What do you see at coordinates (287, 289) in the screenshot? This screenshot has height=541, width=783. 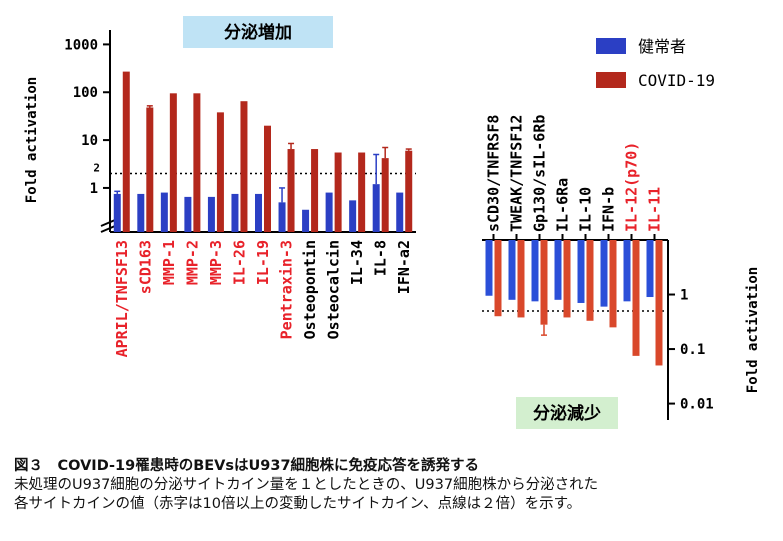 I see `x-tick-label: Pentraxin-3` at bounding box center [287, 289].